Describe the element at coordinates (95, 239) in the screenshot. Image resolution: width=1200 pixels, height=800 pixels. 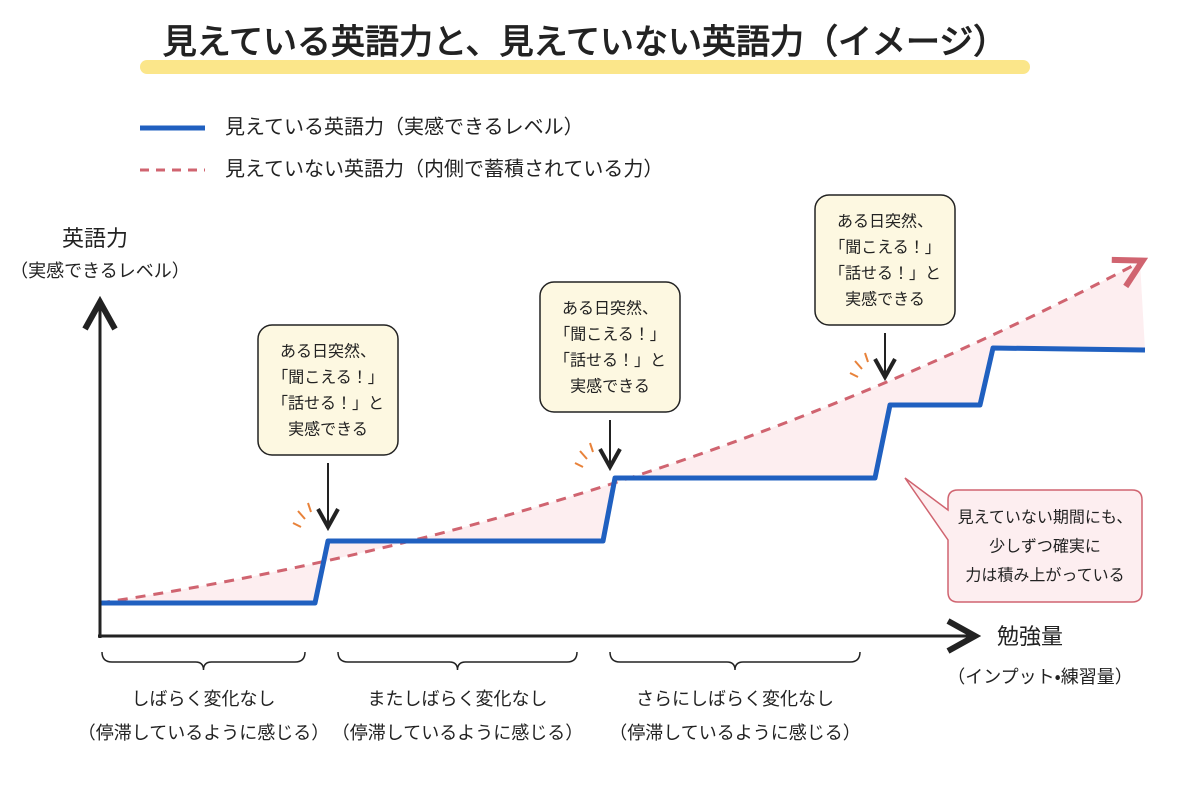
I see `y-axis-label: 英語力` at that location.